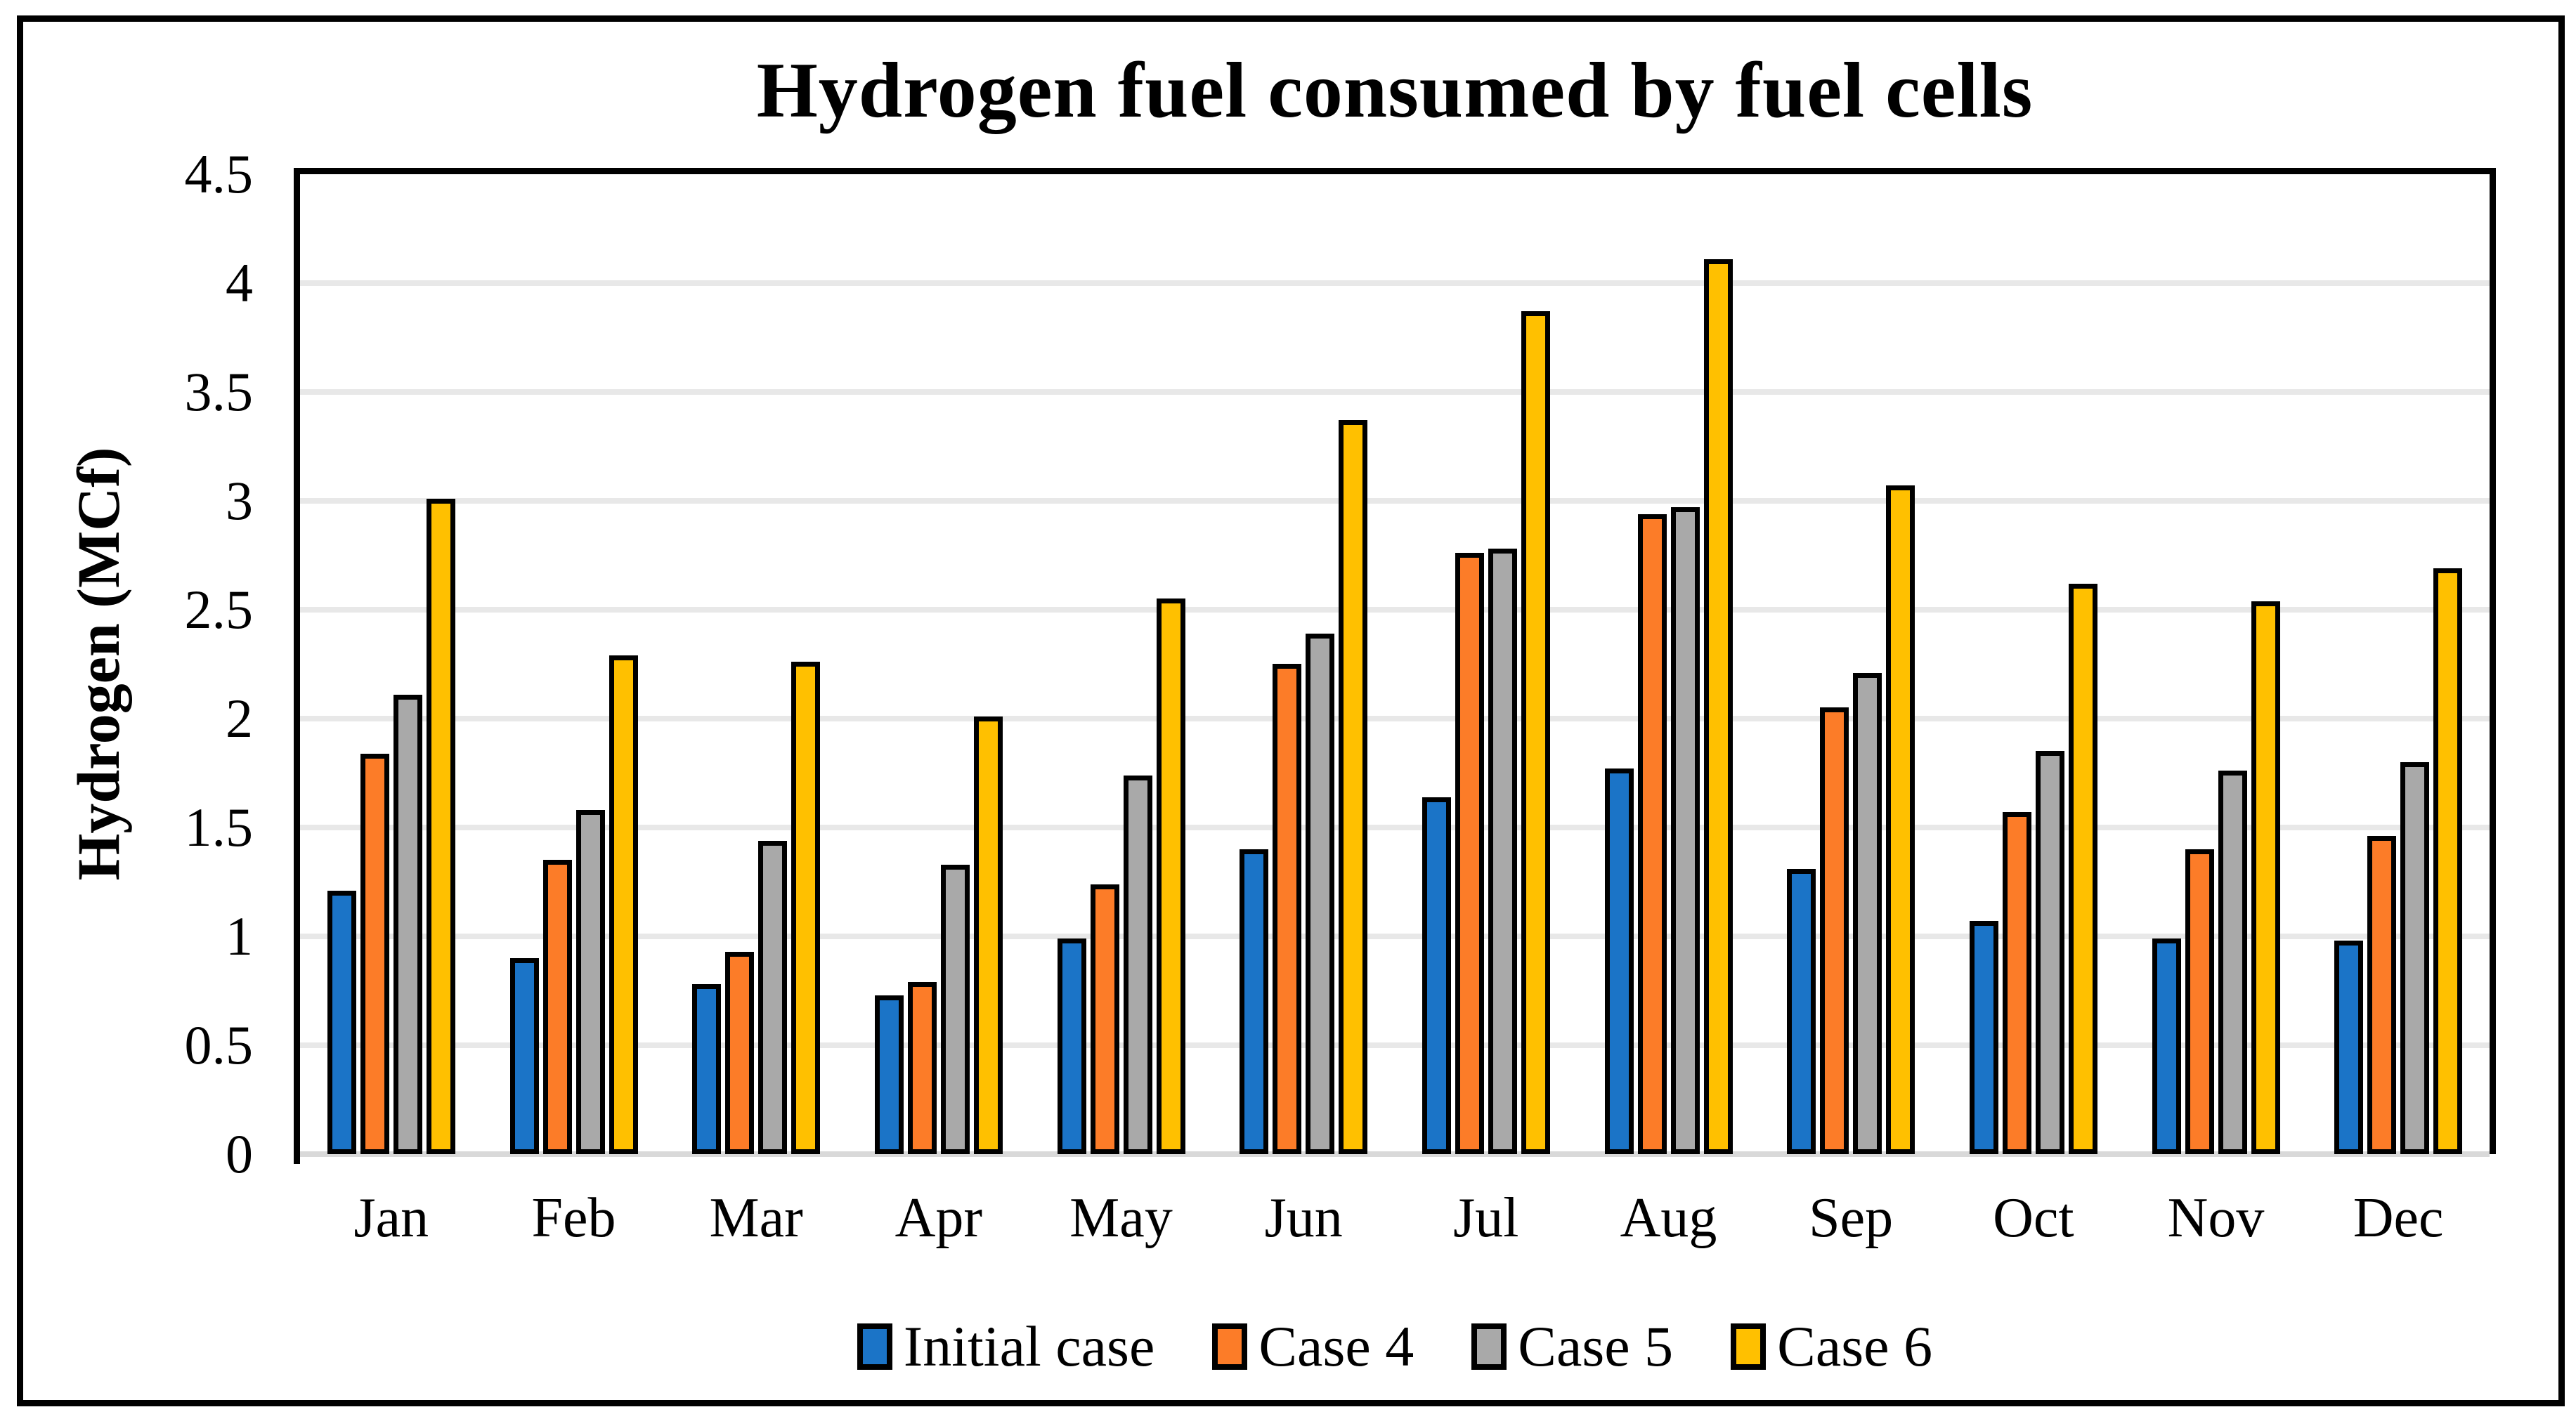 The height and width of the screenshot is (1426, 2576). I want to click on x-axis-line, so click(1395, 1154).